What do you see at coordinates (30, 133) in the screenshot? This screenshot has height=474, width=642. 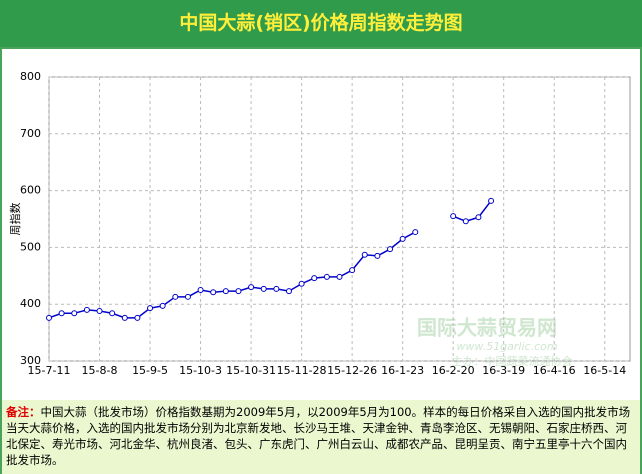 I see `y-tick-label: 700` at bounding box center [30, 133].